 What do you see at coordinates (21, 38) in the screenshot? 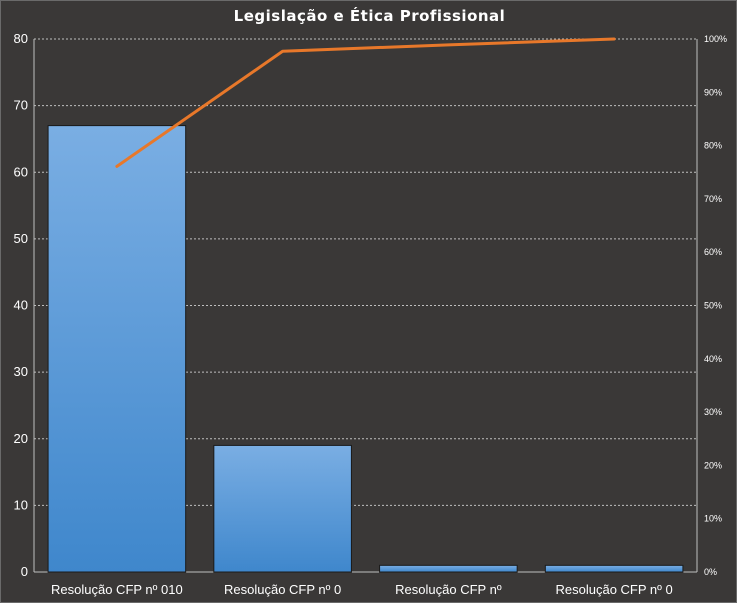
I see `y-tick-label: 80` at bounding box center [21, 38].